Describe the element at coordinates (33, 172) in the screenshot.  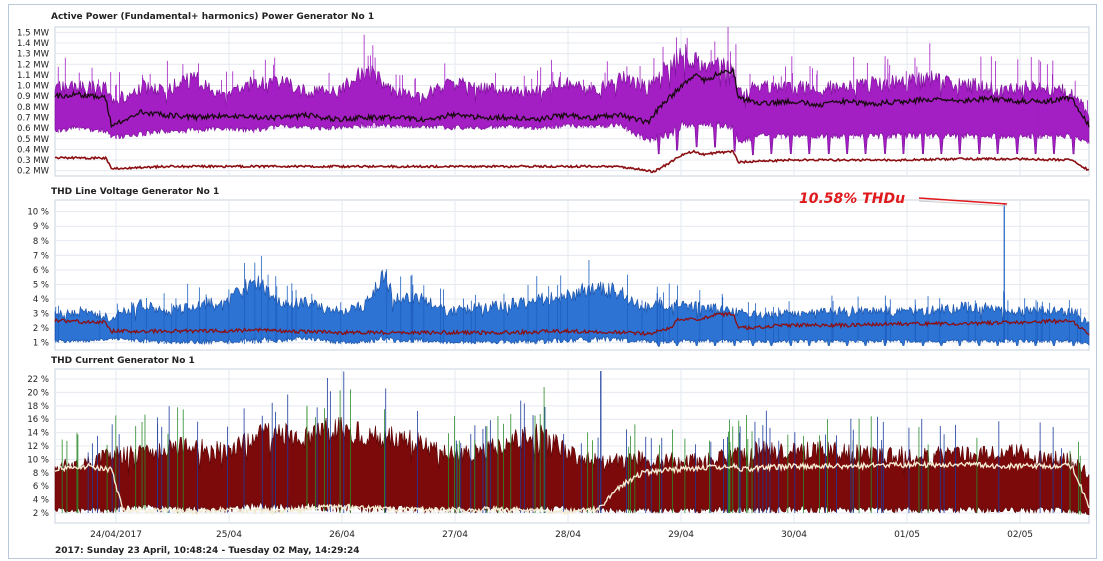
I see `y-tick-label: 0.2 MW` at that location.